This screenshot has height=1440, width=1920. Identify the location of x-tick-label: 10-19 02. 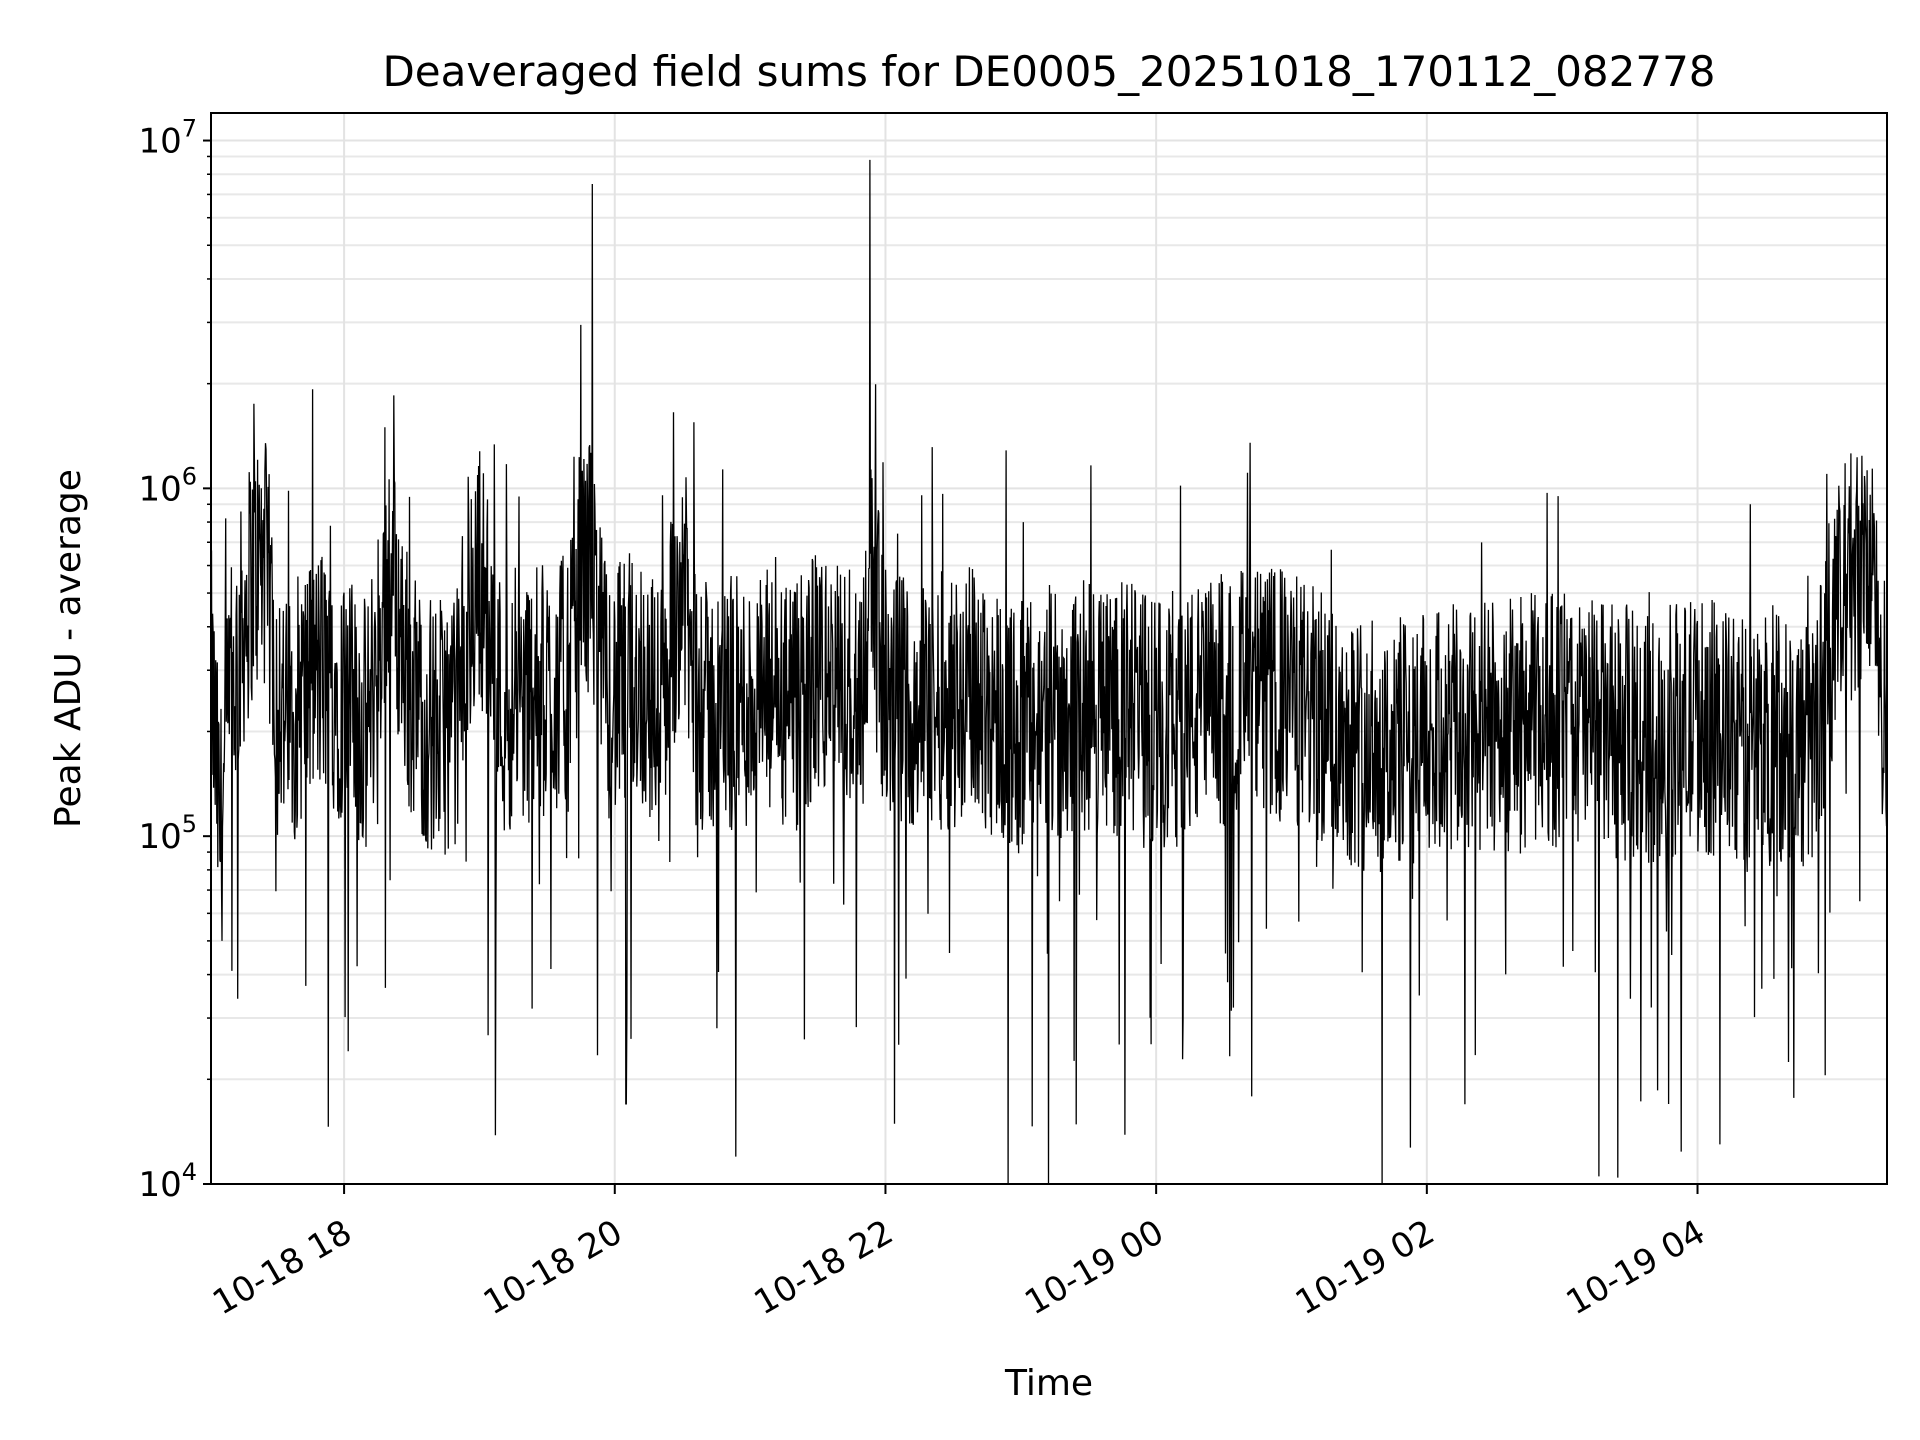
(1365, 1267).